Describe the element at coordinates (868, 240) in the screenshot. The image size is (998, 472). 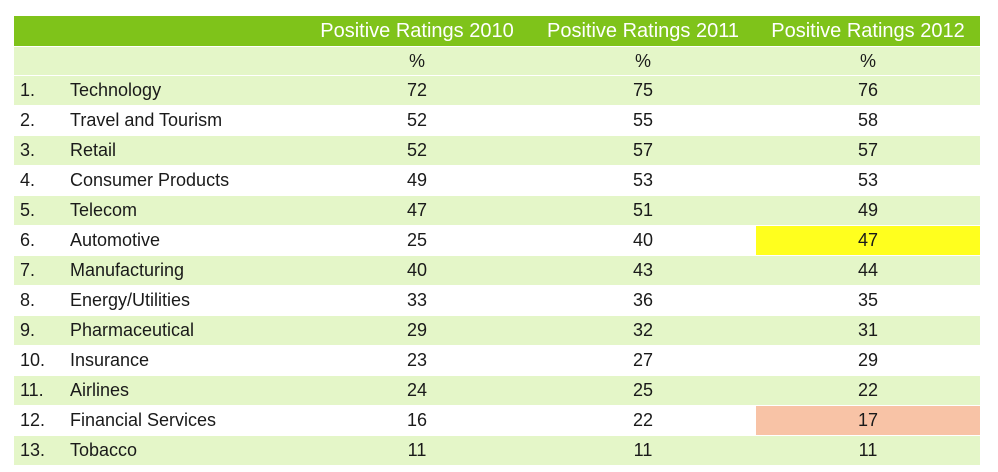
I see `highlighted-value-cell: 47` at that location.